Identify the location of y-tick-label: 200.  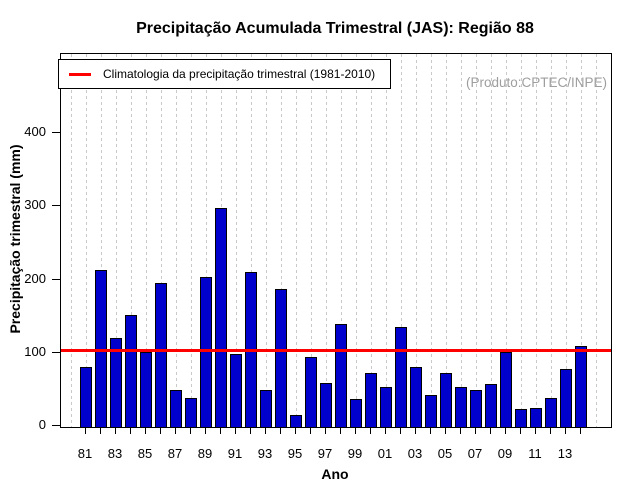
(35, 278).